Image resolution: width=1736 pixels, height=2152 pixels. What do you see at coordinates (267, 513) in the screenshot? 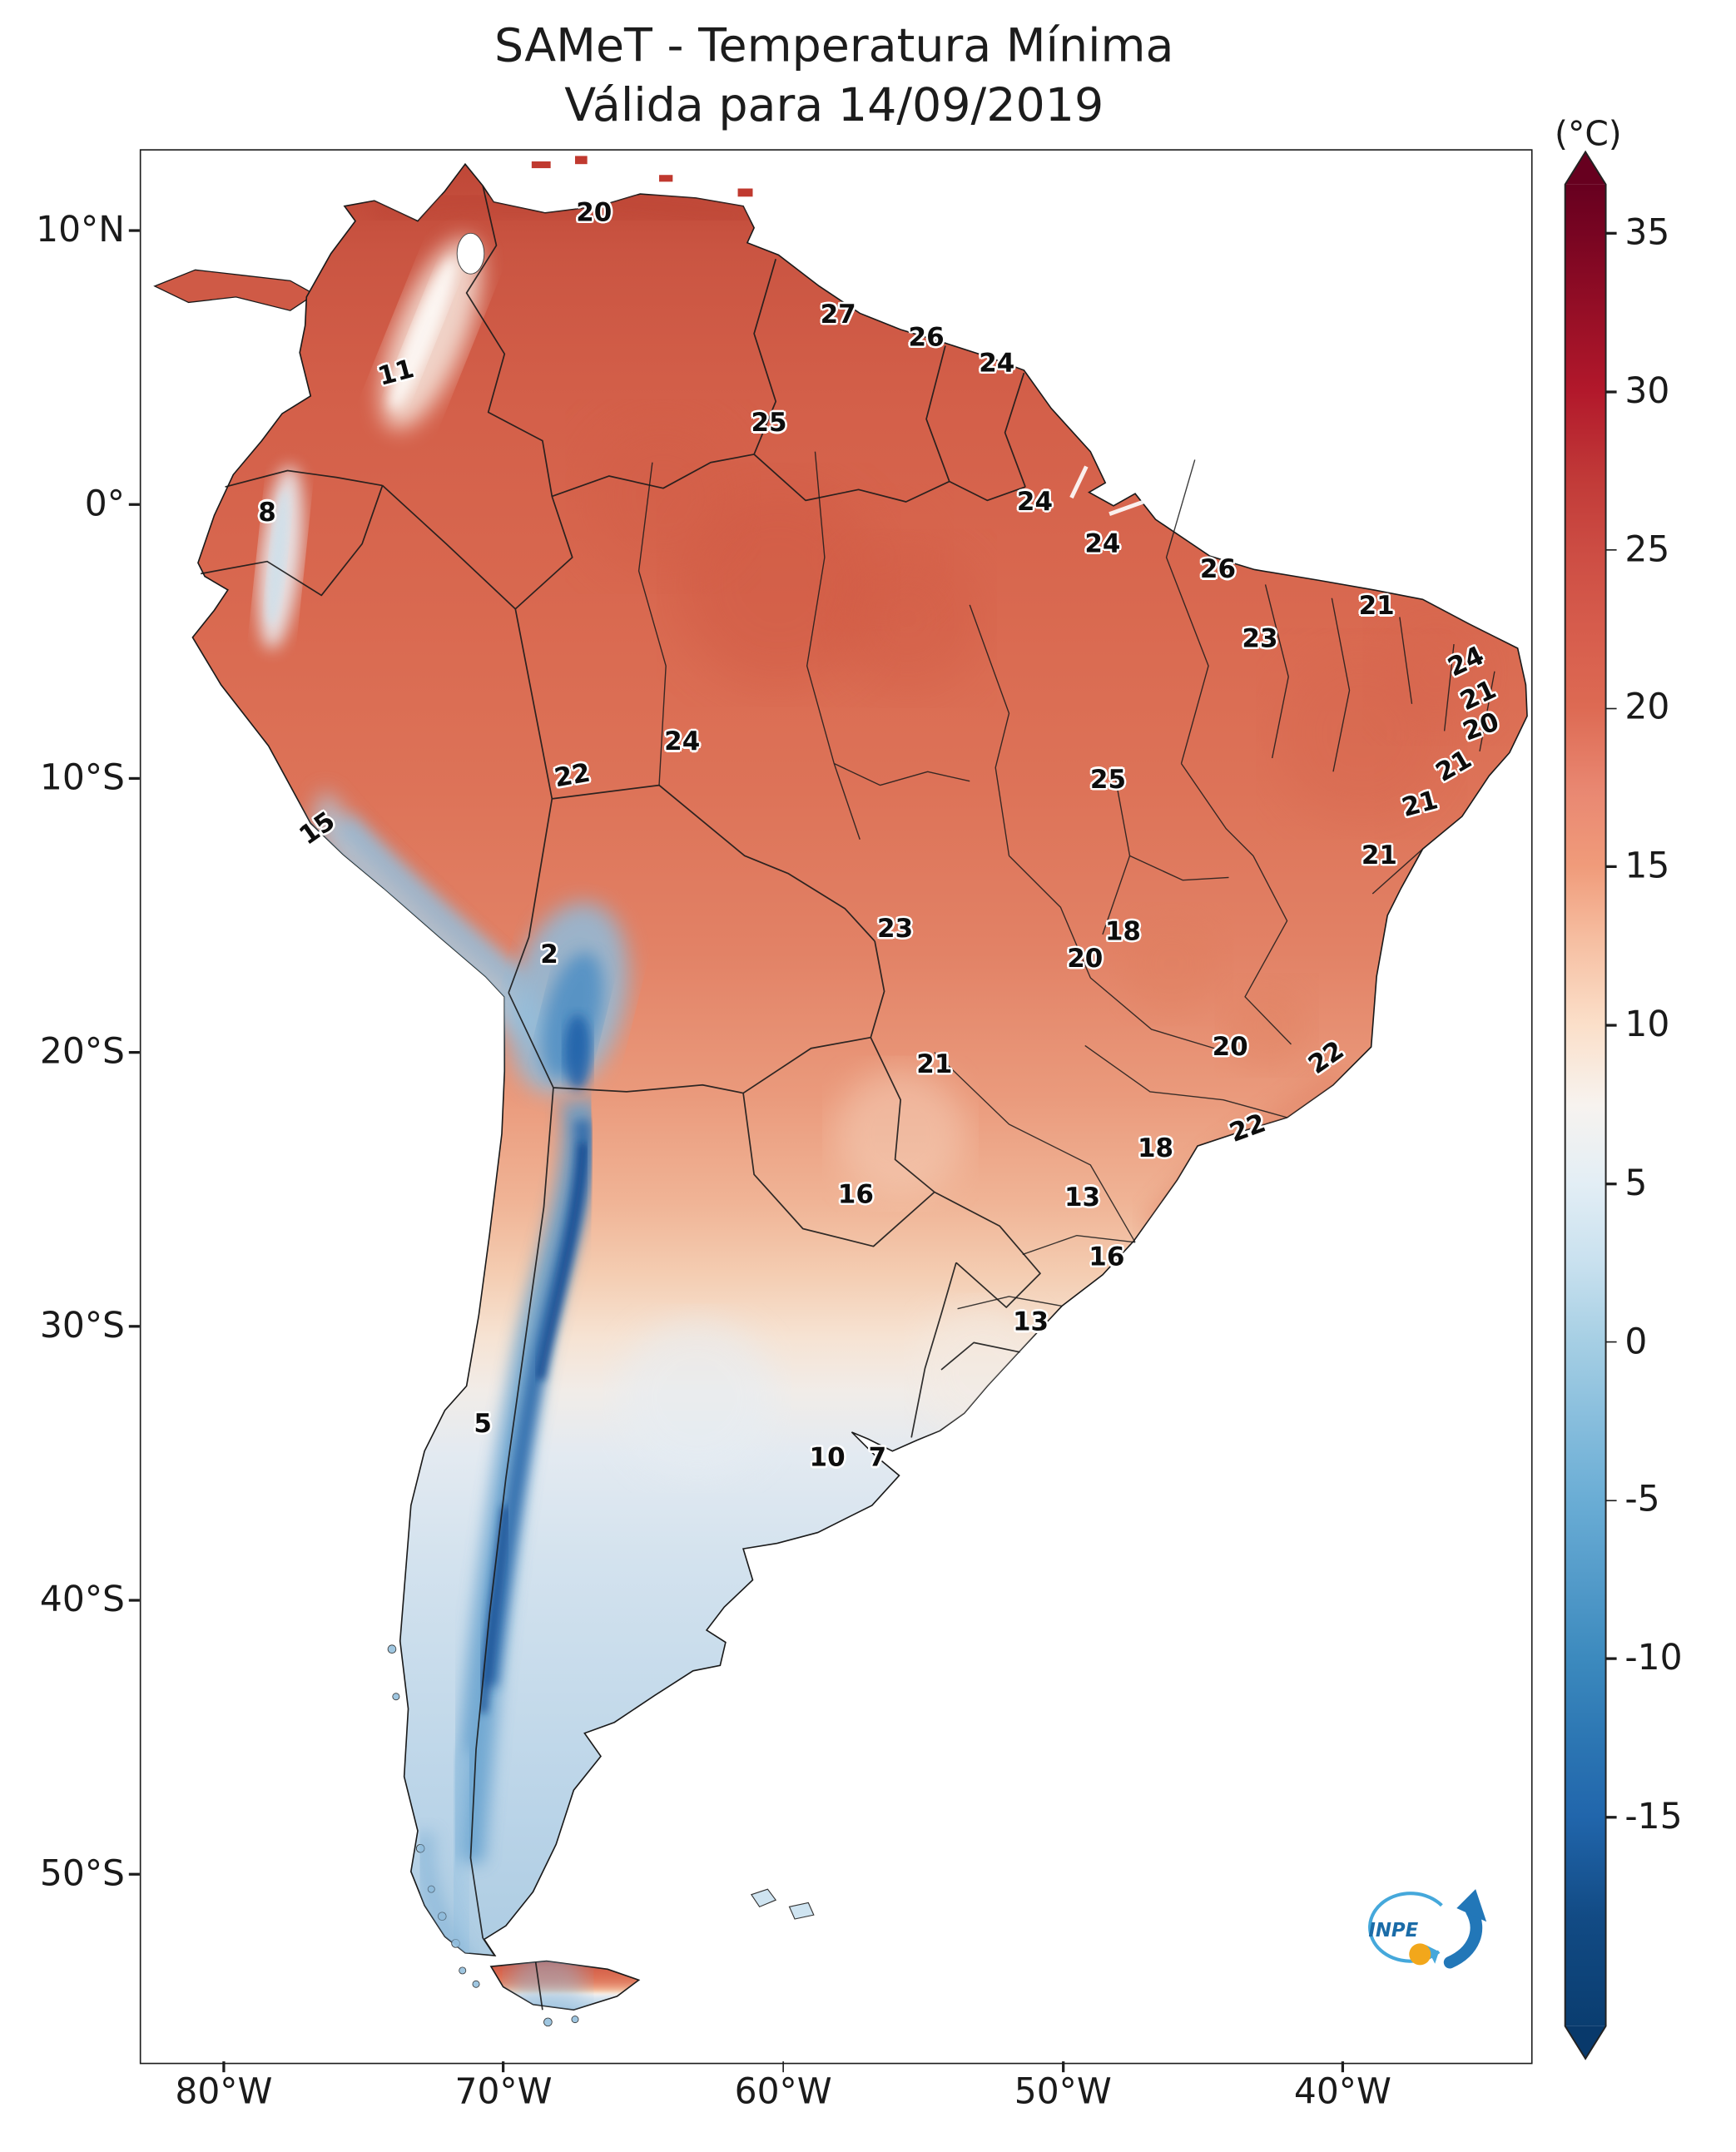
I see `temp-value-label: 8` at bounding box center [267, 513].